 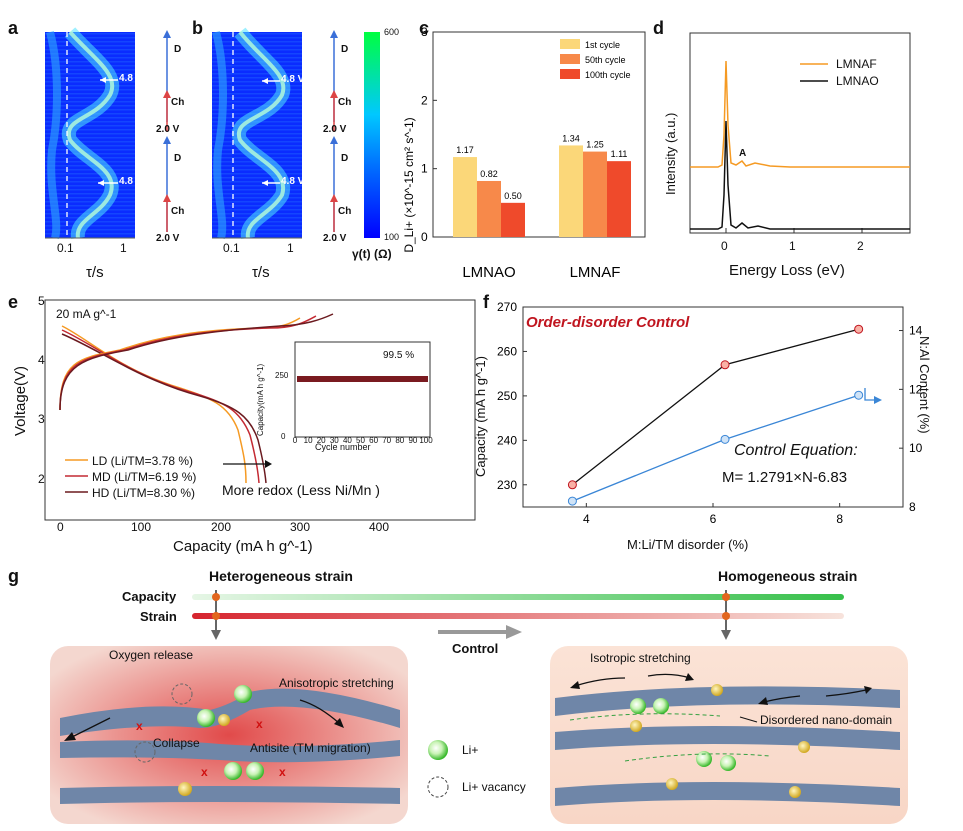 What do you see at coordinates (308, 440) in the screenshot?
I see `e-inset-xtick: 10` at bounding box center [308, 440].